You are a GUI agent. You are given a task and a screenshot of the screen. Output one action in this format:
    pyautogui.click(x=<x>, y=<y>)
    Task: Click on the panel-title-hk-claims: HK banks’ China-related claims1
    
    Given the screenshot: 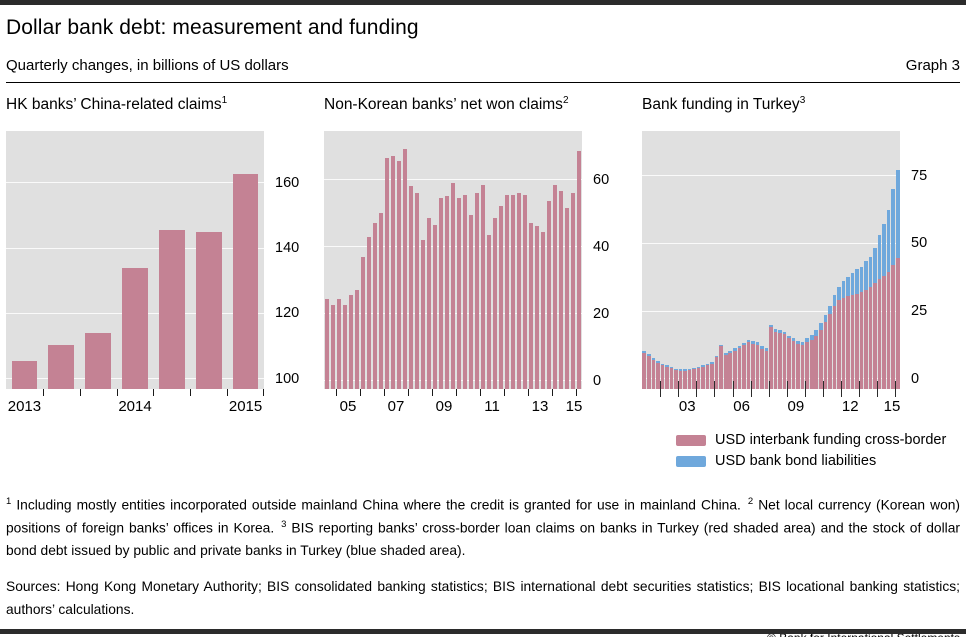 What is the action you would take?
    pyautogui.click(x=165, y=107)
    